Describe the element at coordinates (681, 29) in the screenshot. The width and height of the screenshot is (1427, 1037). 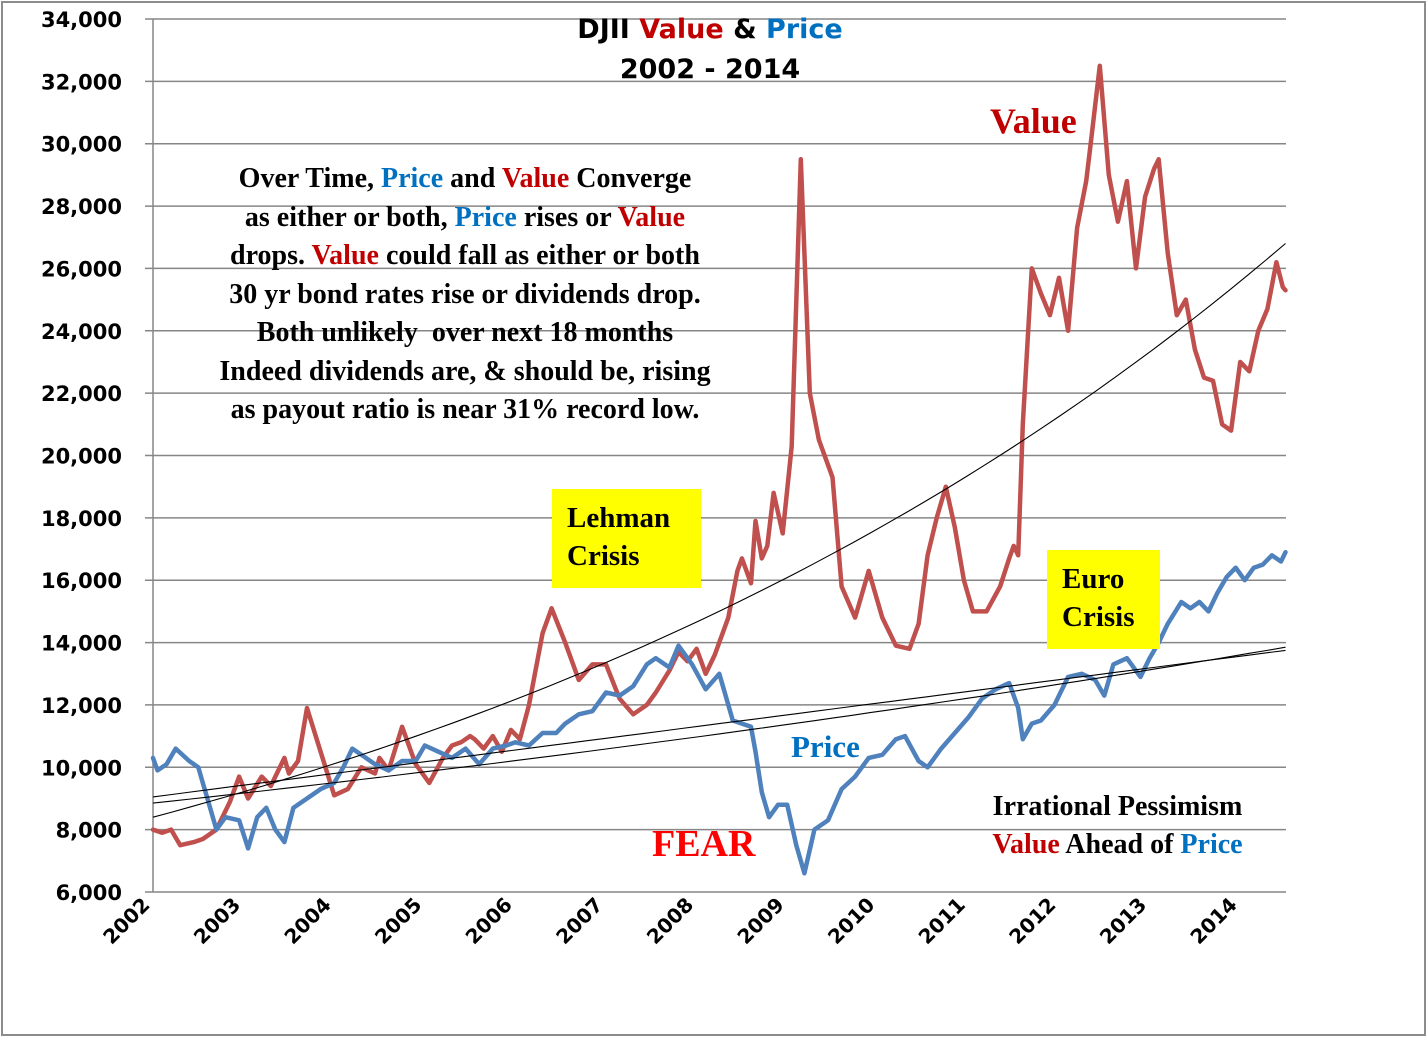
I see `title-part-value: Value` at that location.